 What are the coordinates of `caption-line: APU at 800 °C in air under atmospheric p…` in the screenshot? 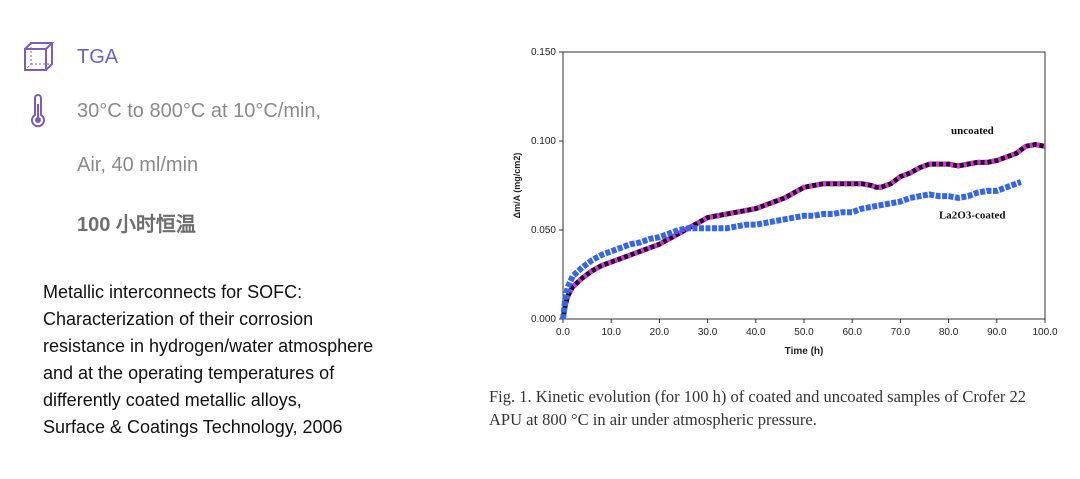 It's located at (653, 419).